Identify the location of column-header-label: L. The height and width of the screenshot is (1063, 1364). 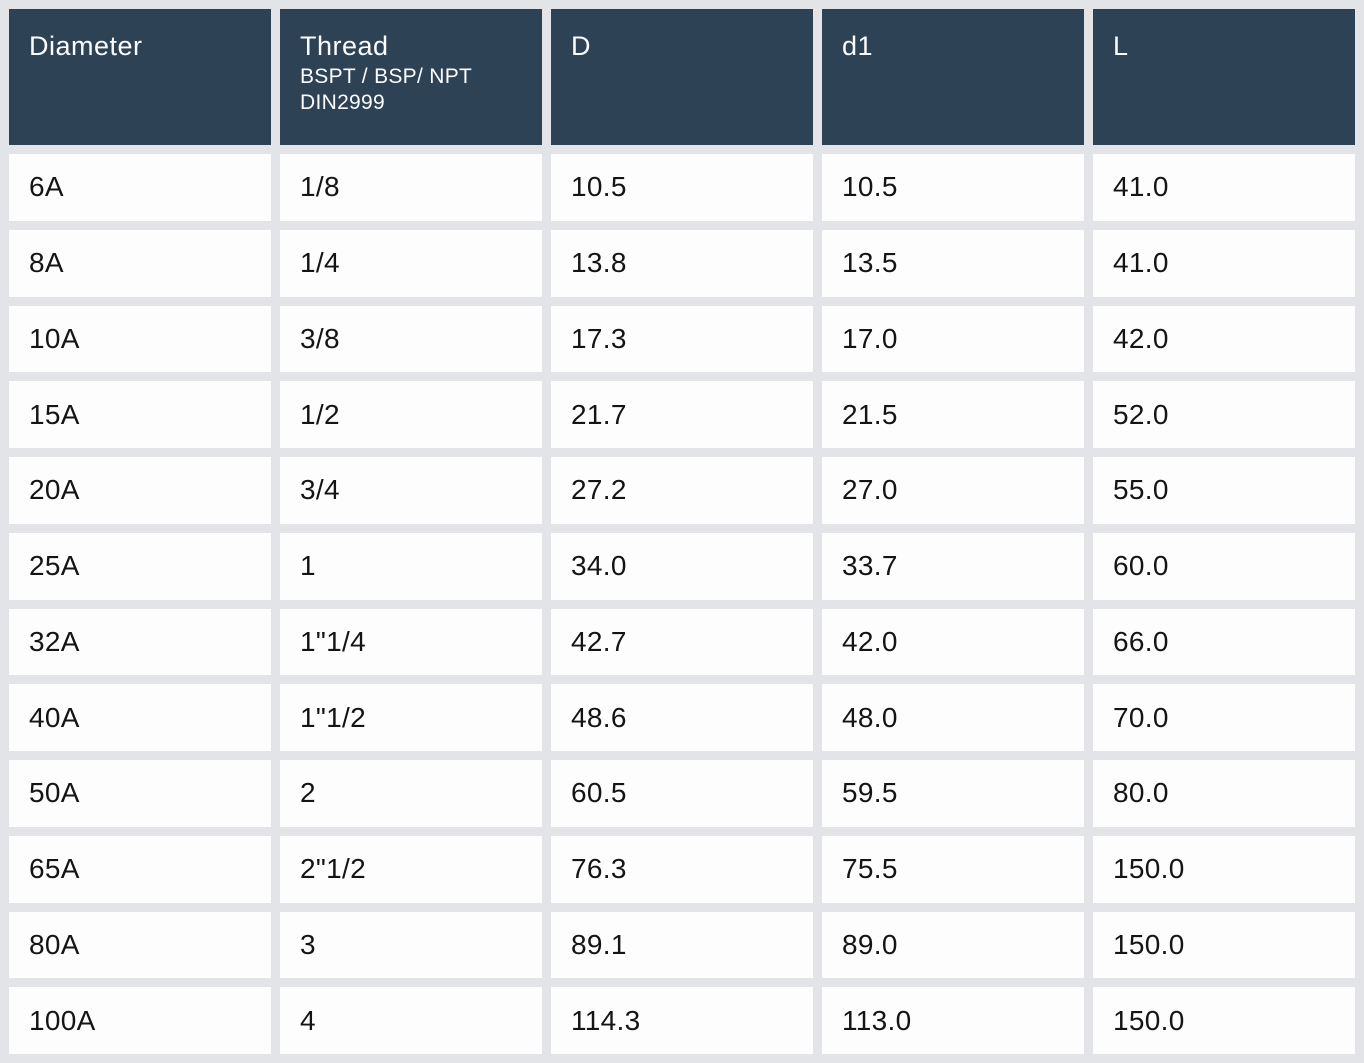
(1121, 46).